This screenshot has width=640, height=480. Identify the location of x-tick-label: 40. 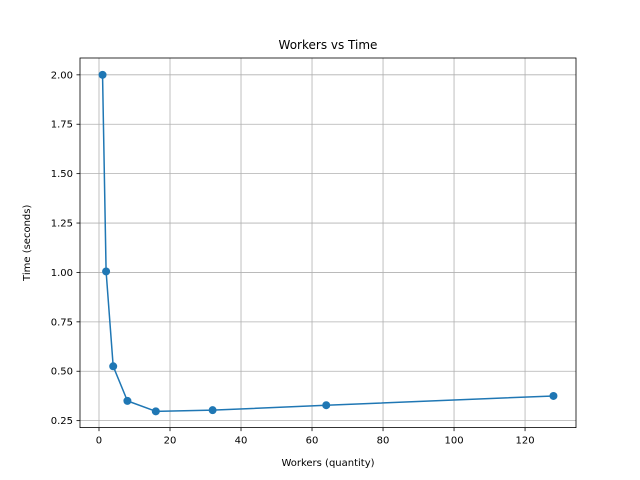
(241, 441).